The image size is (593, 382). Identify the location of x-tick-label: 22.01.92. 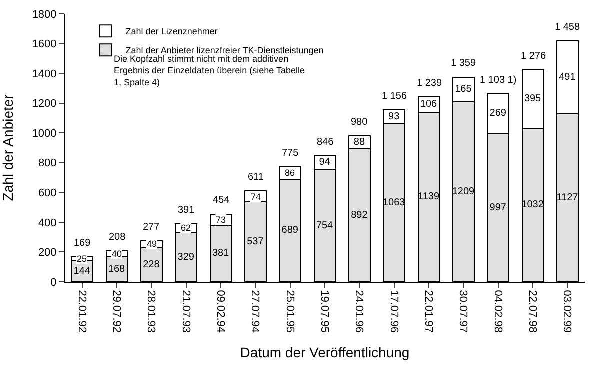
(82, 312).